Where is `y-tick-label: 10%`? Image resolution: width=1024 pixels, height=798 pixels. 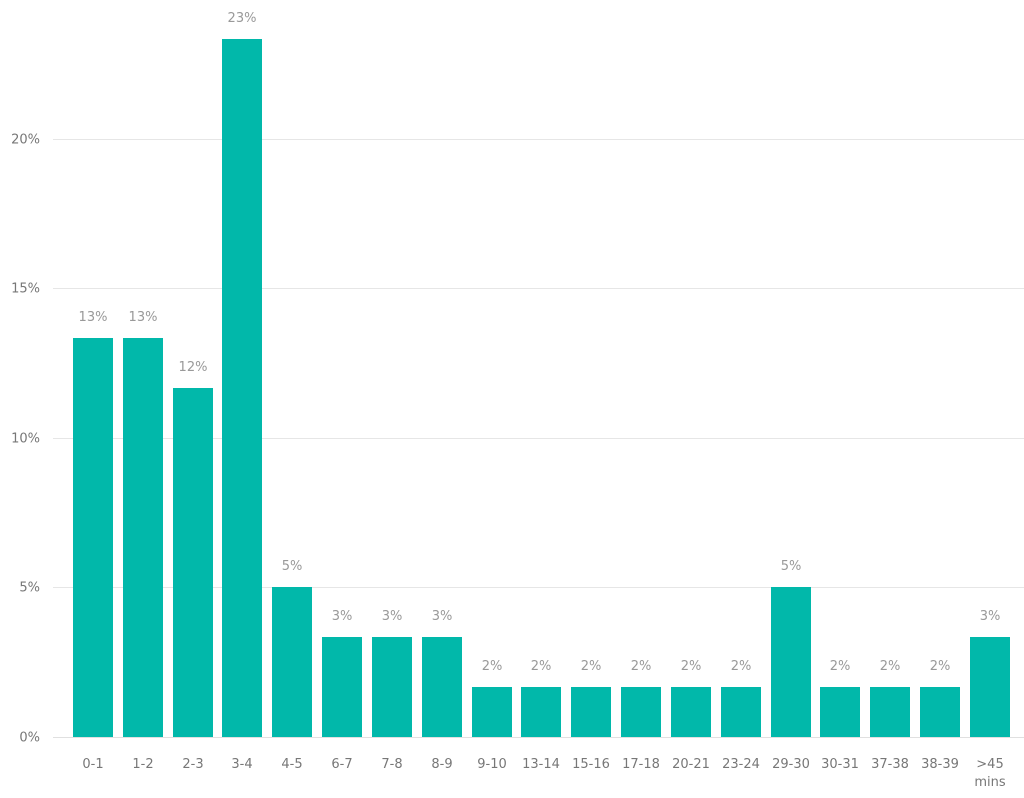
y-tick-label: 10% is located at coordinates (25, 439).